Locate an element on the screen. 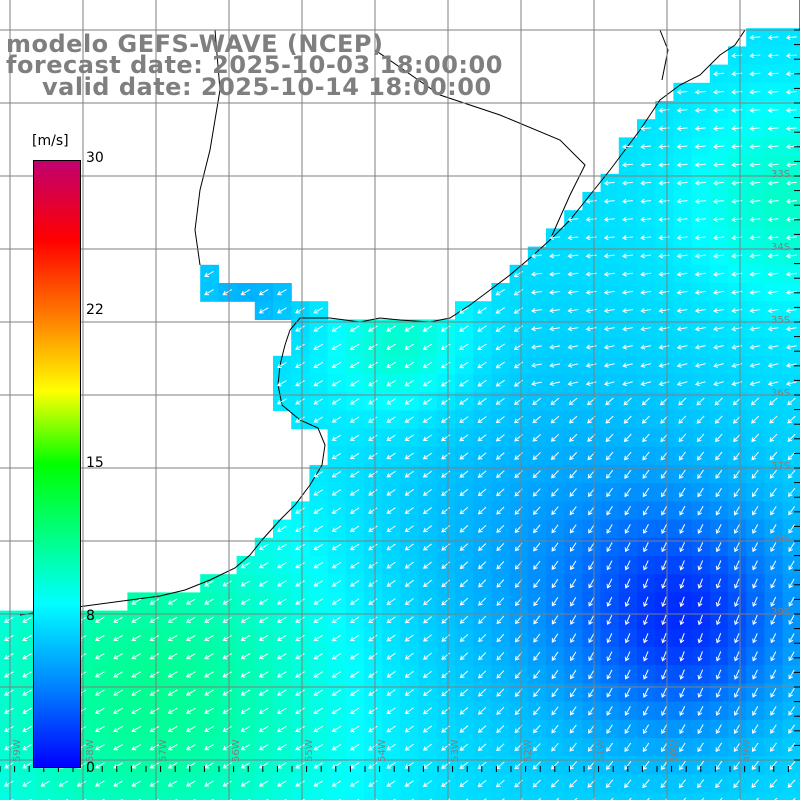 Image resolution: width=800 pixels, height=800 pixels. lat-label: 37S is located at coordinates (780, 466).